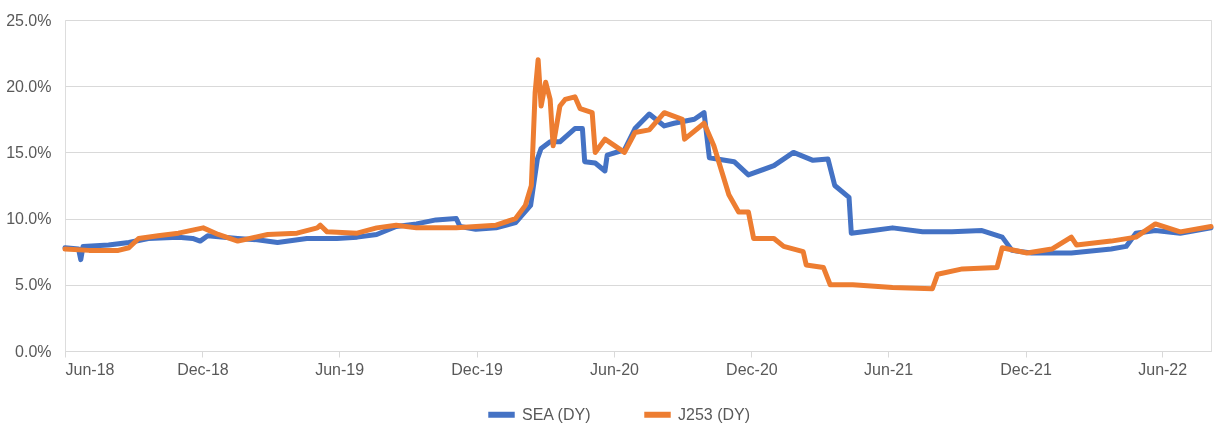  Describe the element at coordinates (714, 414) in the screenshot. I see `legend-label: J253 (DY)` at that location.